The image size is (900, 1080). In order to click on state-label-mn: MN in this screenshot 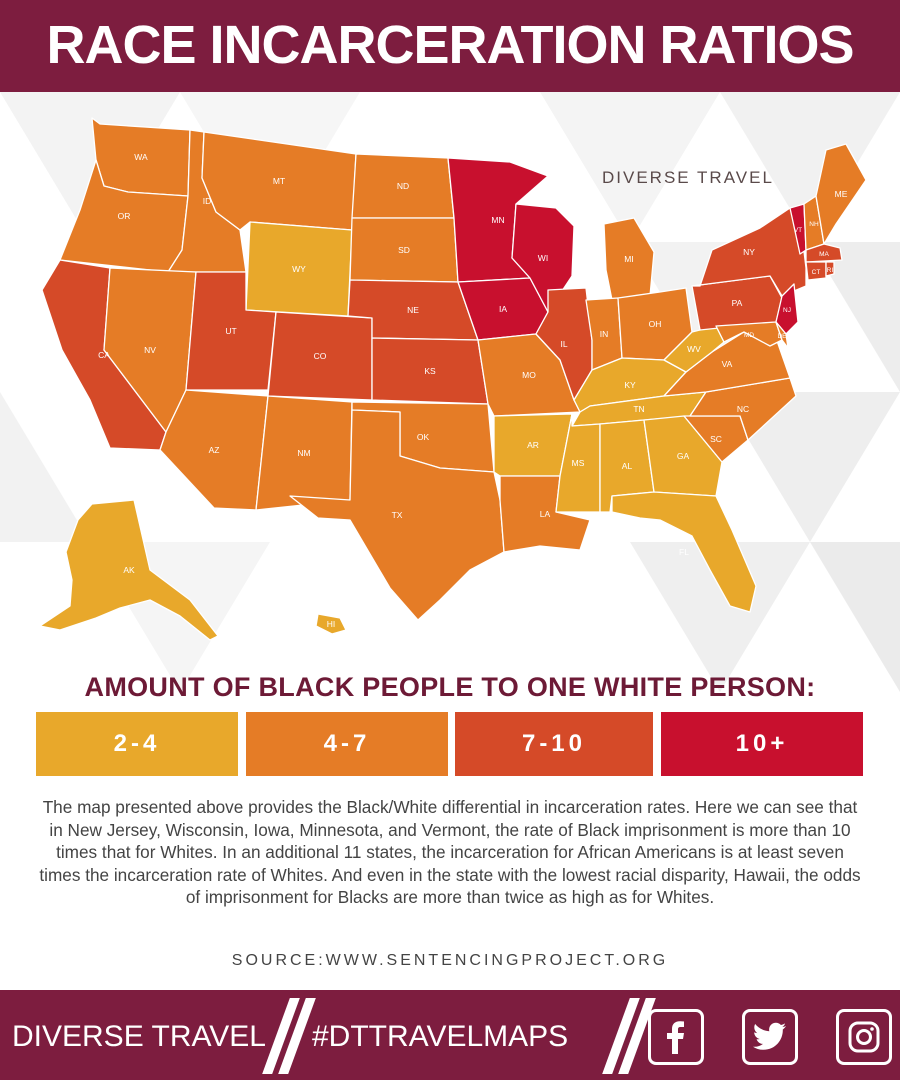, I will do `click(497, 220)`.